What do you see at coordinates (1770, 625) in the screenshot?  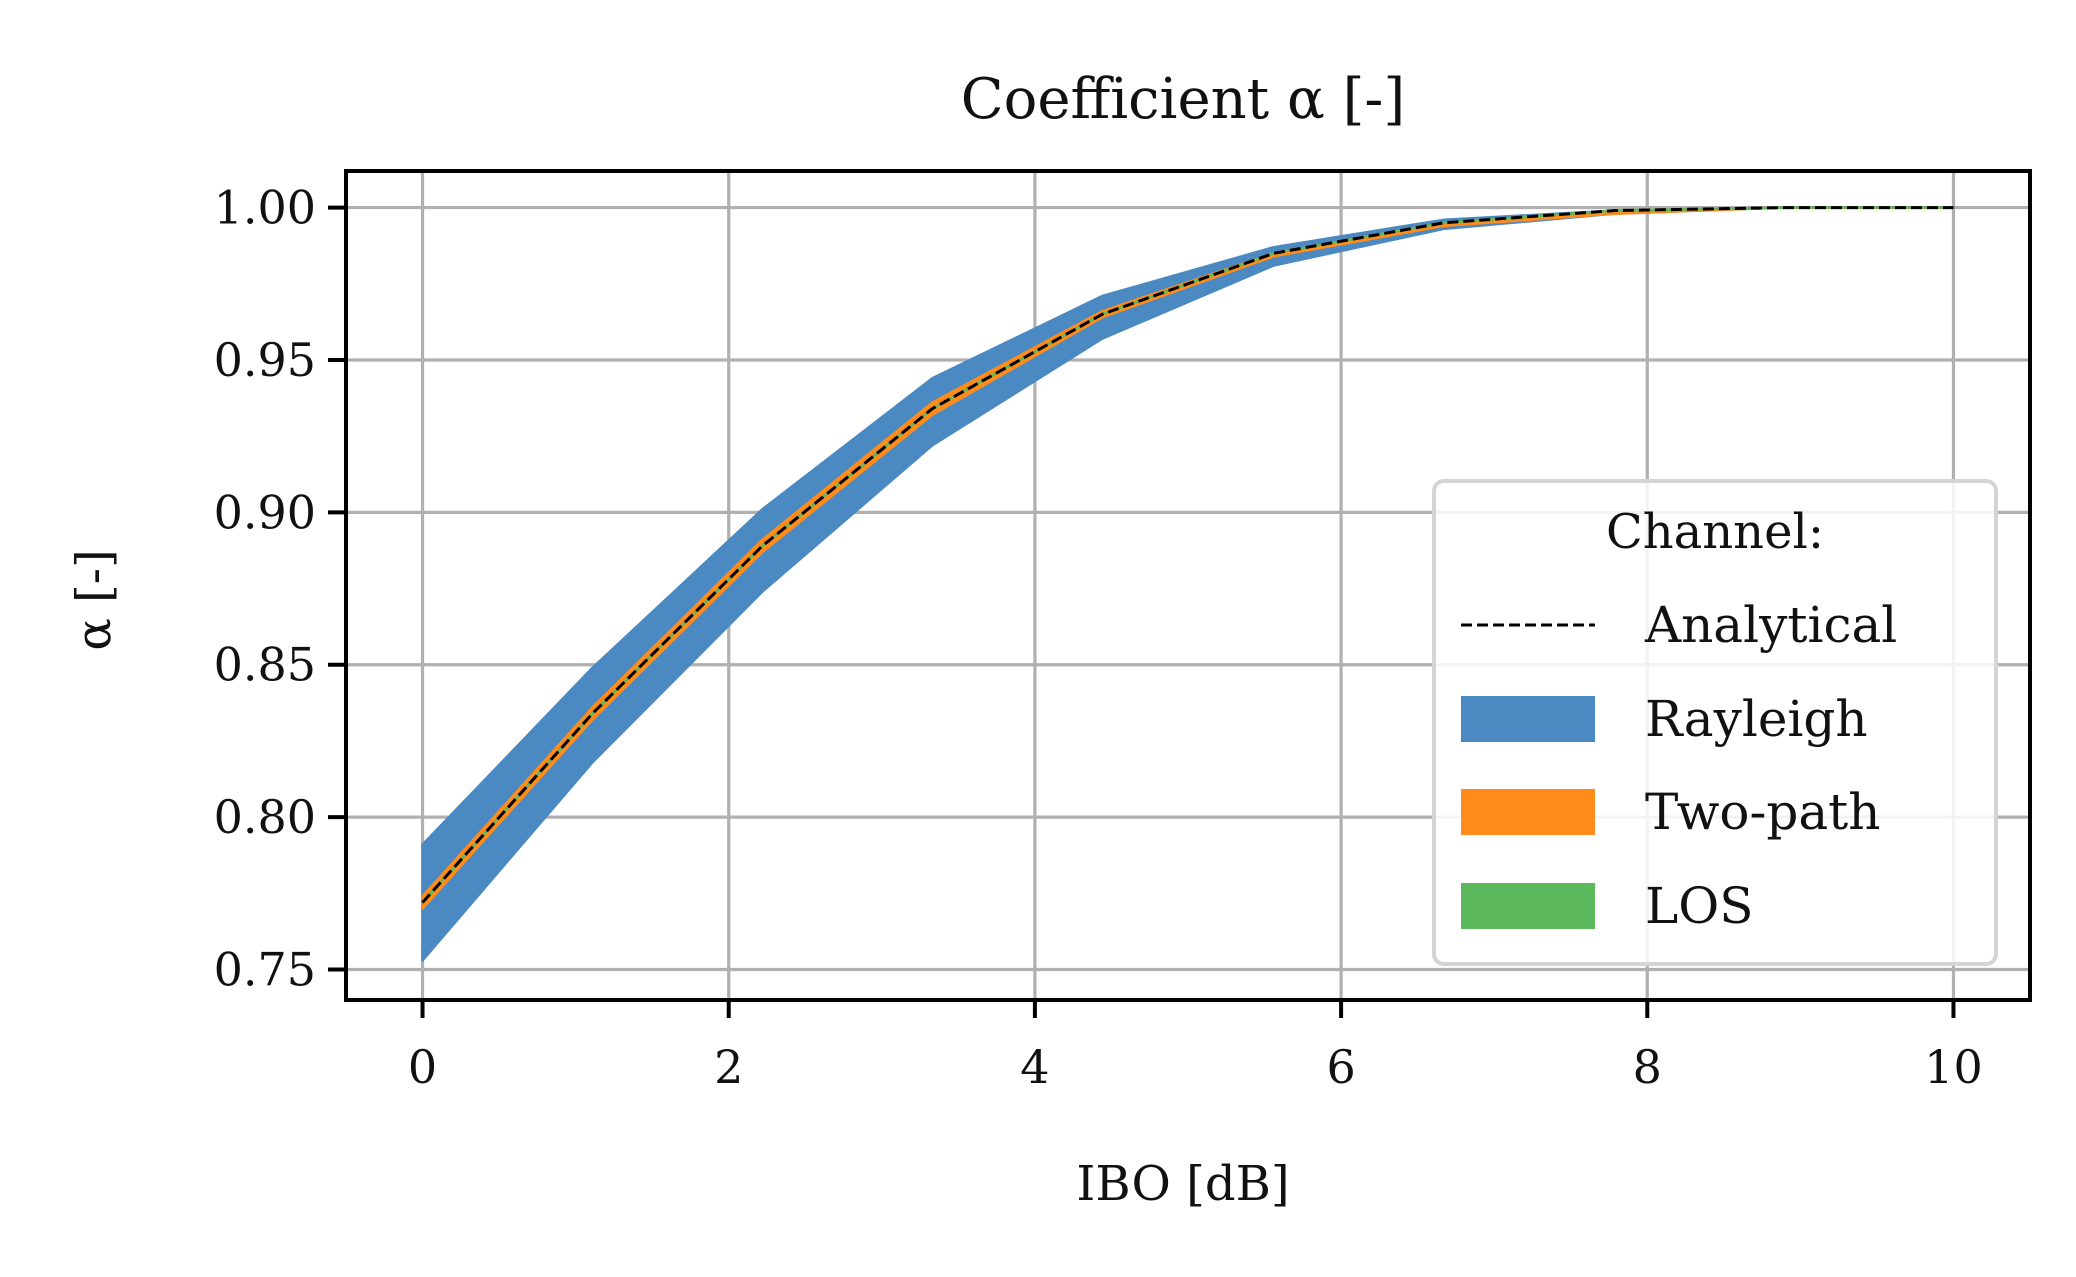 I see `legend-label-analytical: Analytical` at bounding box center [1770, 625].